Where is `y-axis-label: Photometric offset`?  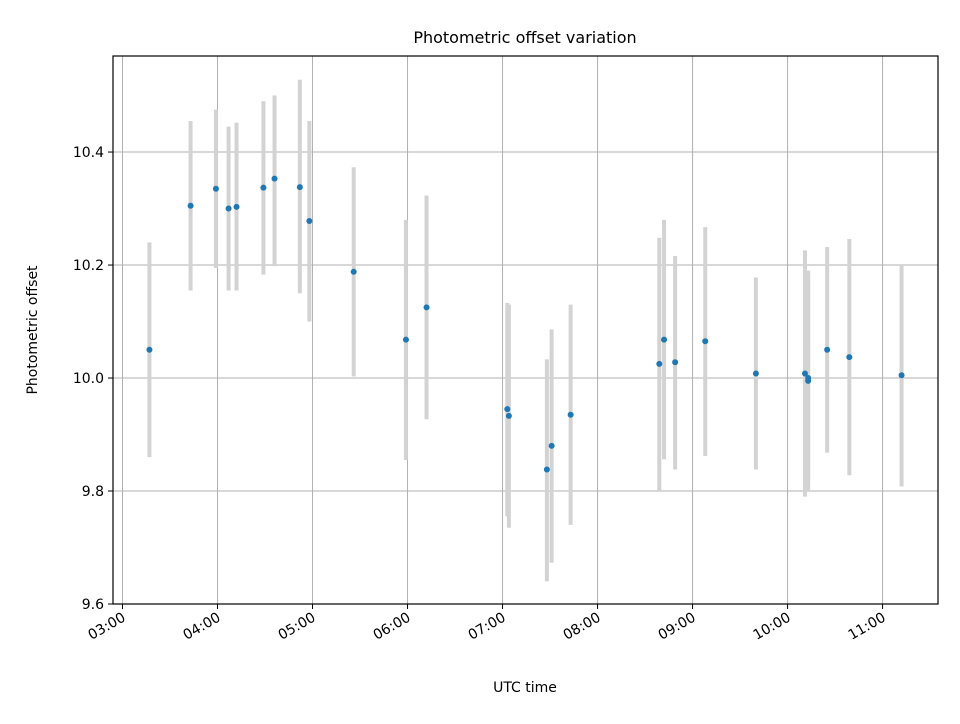 y-axis-label: Photometric offset is located at coordinates (33, 330).